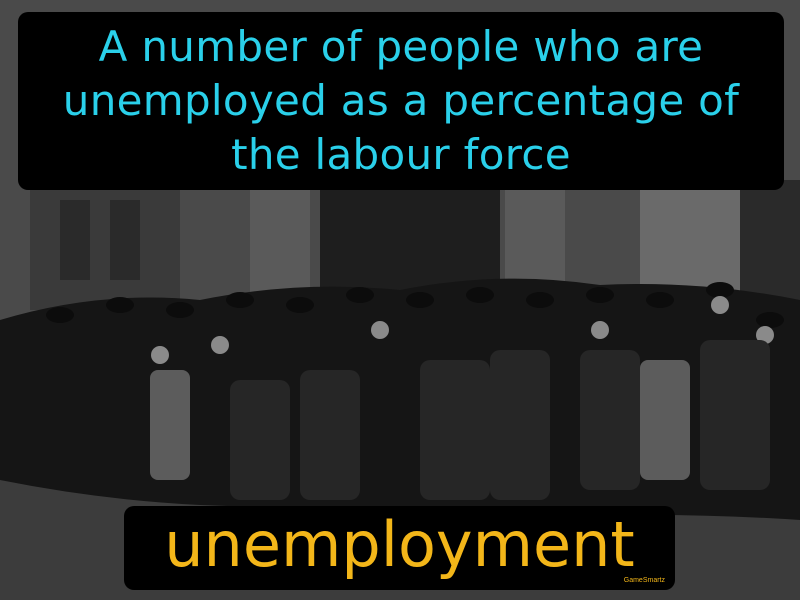 The height and width of the screenshot is (600, 800). I want to click on term-box: unemployment GameSmartz, so click(399, 548).